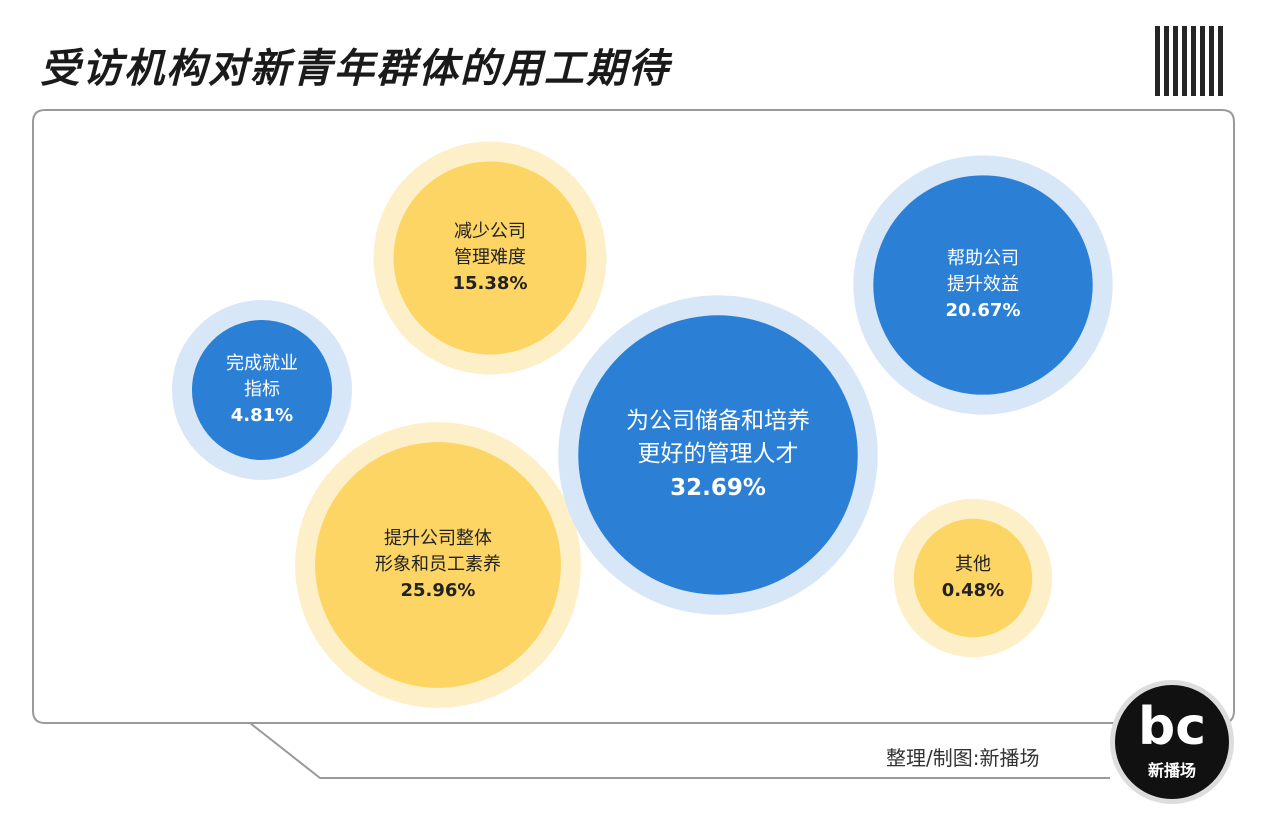 This screenshot has height=835, width=1268. What do you see at coordinates (718, 437) in the screenshot?
I see `category-label: 为公司储备和培养 更好的管理人才` at bounding box center [718, 437].